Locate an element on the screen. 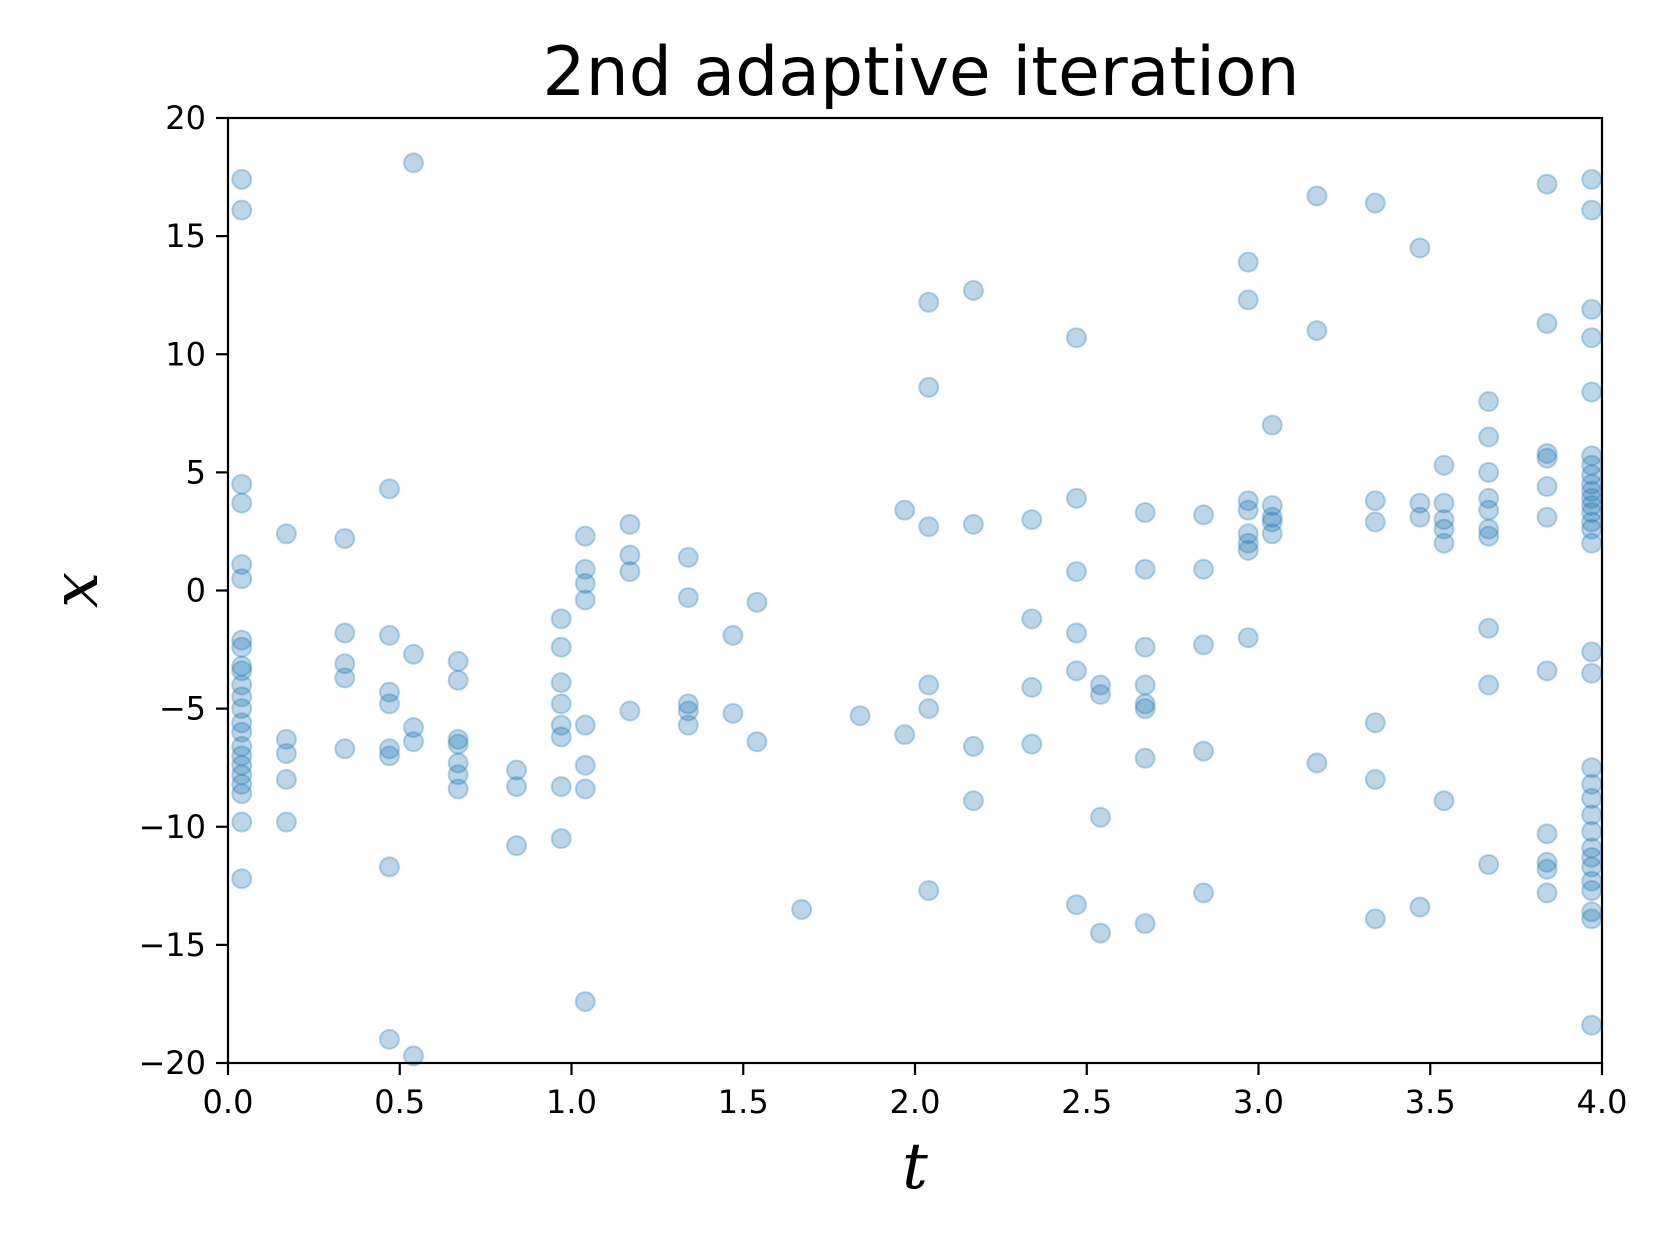  y-tick-label: 0 is located at coordinates (196, 591).